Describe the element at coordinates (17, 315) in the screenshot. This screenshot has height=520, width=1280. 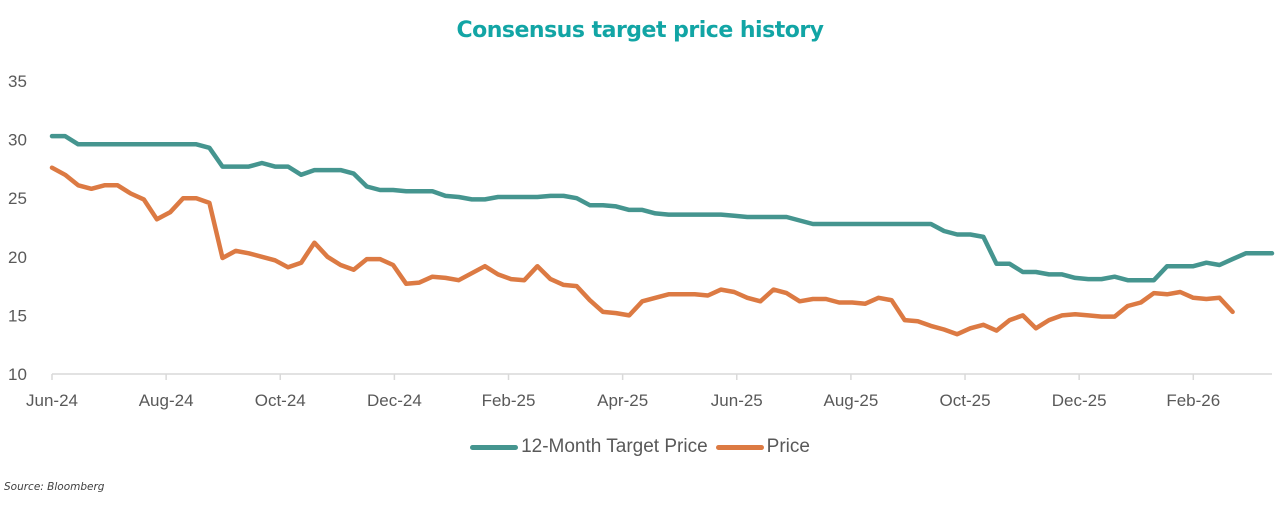
I see `y-tick-label: 15` at that location.